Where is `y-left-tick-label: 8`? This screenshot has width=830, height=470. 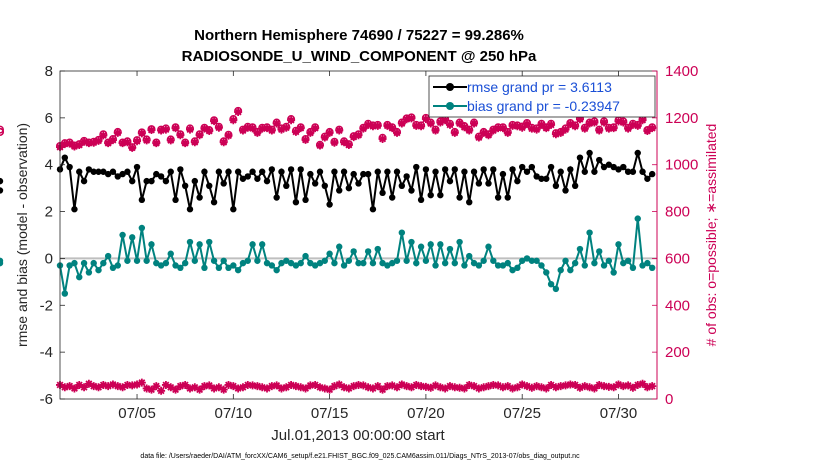
y-left-tick-label: 8 is located at coordinates (49, 71).